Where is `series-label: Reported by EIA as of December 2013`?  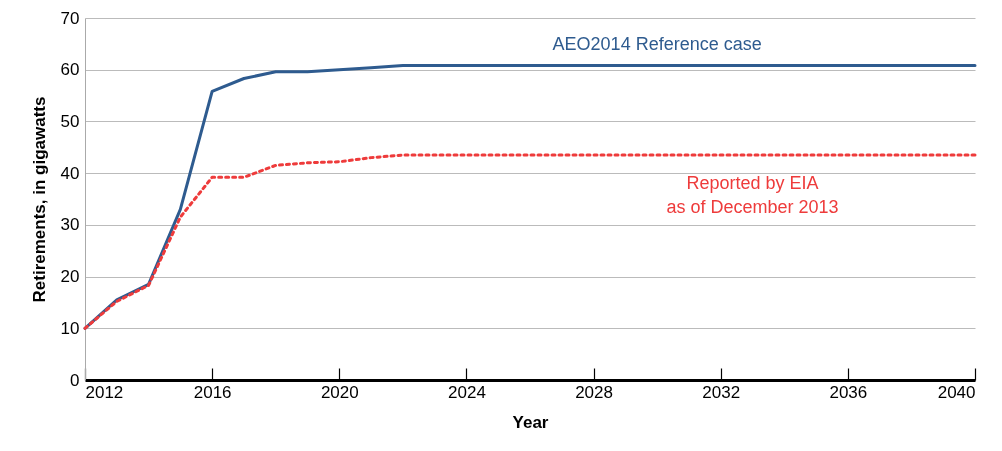
series-label: Reported by EIA as of December 2013 is located at coordinates (752, 195).